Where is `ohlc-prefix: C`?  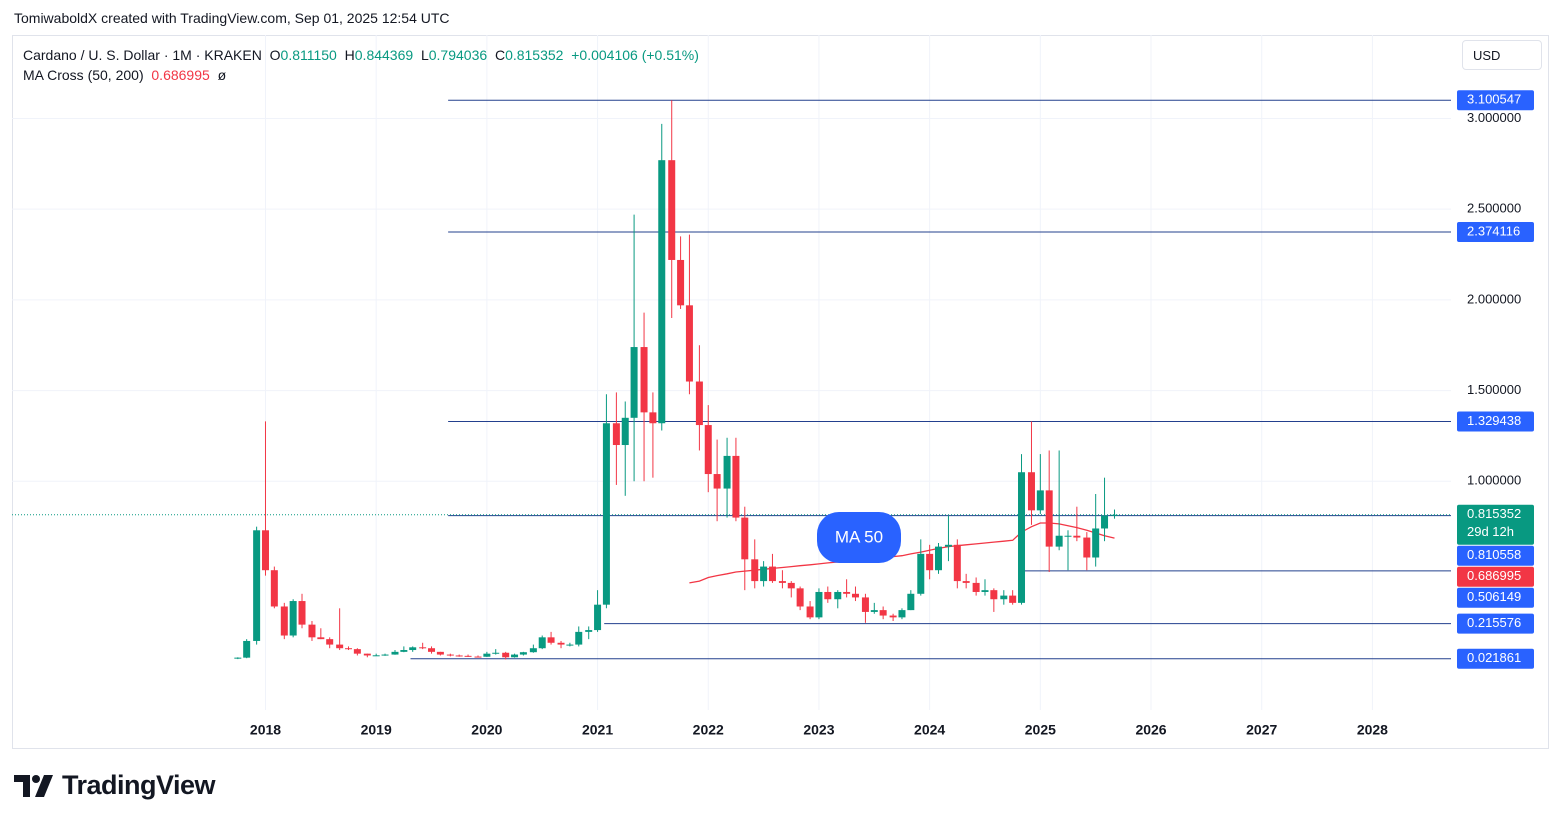 ohlc-prefix: C is located at coordinates (500, 55).